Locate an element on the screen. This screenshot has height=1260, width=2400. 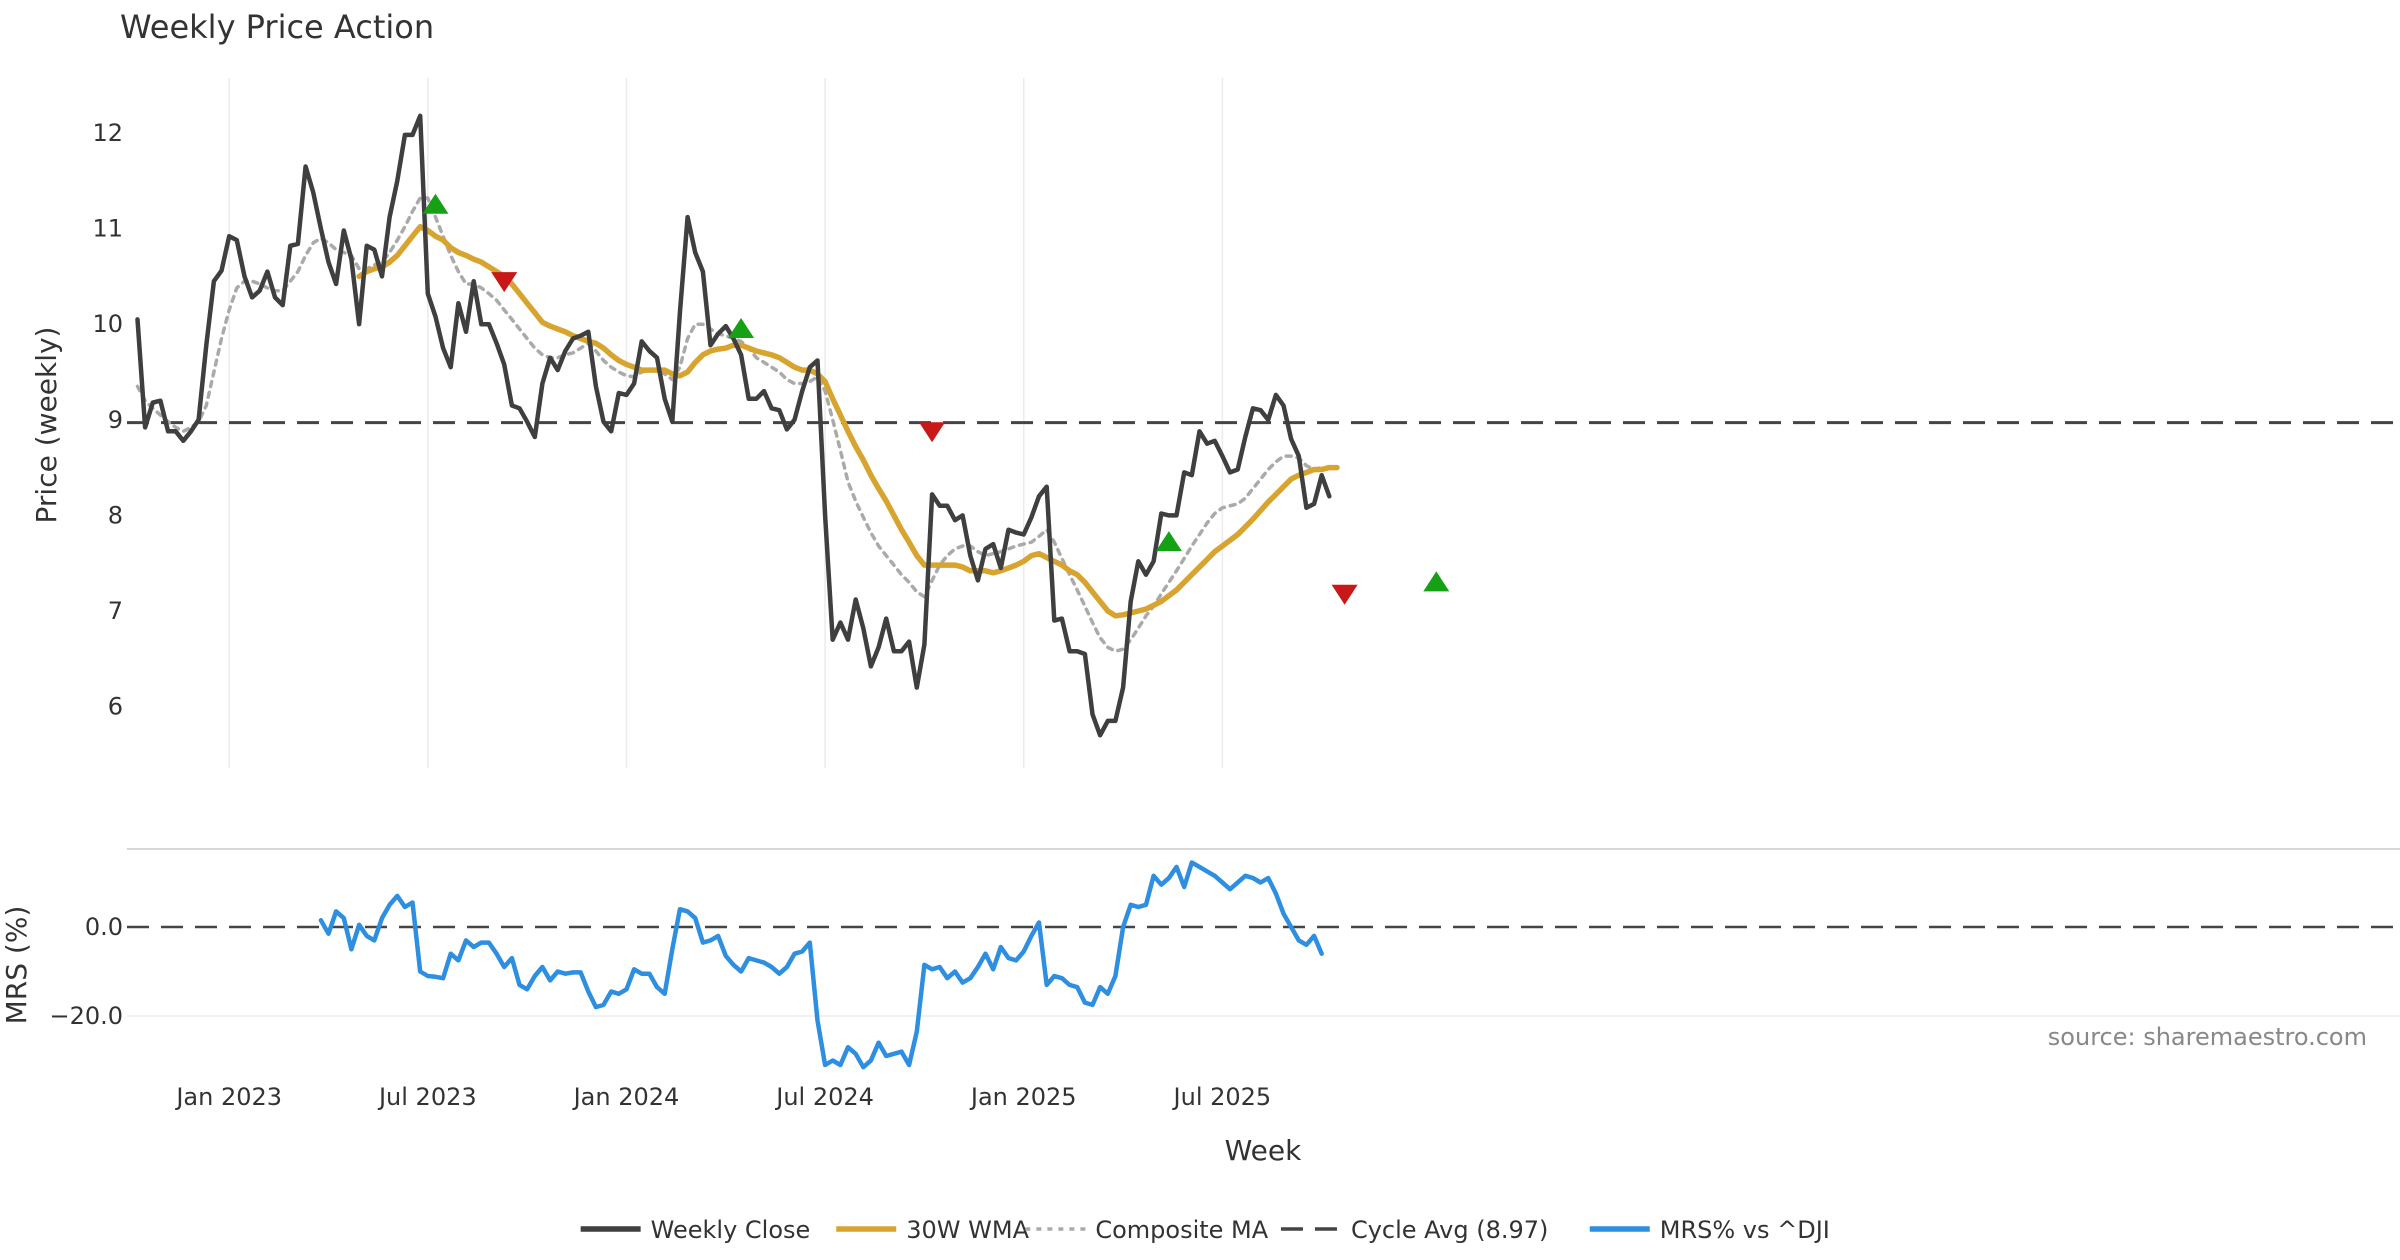
wma-30w-line is located at coordinates (848, 421).